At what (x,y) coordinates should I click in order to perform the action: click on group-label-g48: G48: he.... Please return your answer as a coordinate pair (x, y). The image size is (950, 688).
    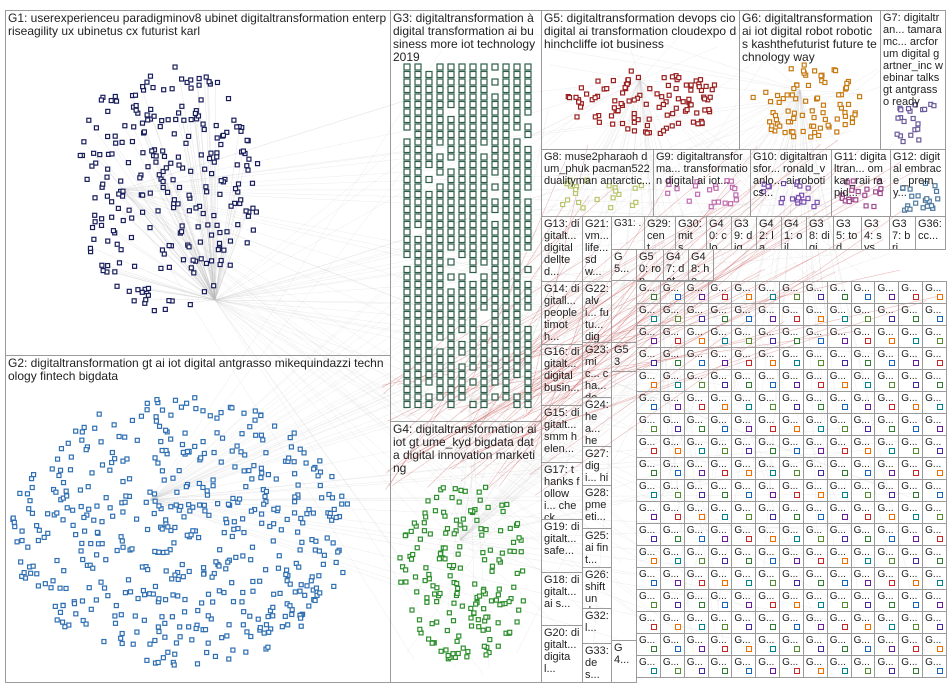
    Looking at the image, I should click on (700, 266).